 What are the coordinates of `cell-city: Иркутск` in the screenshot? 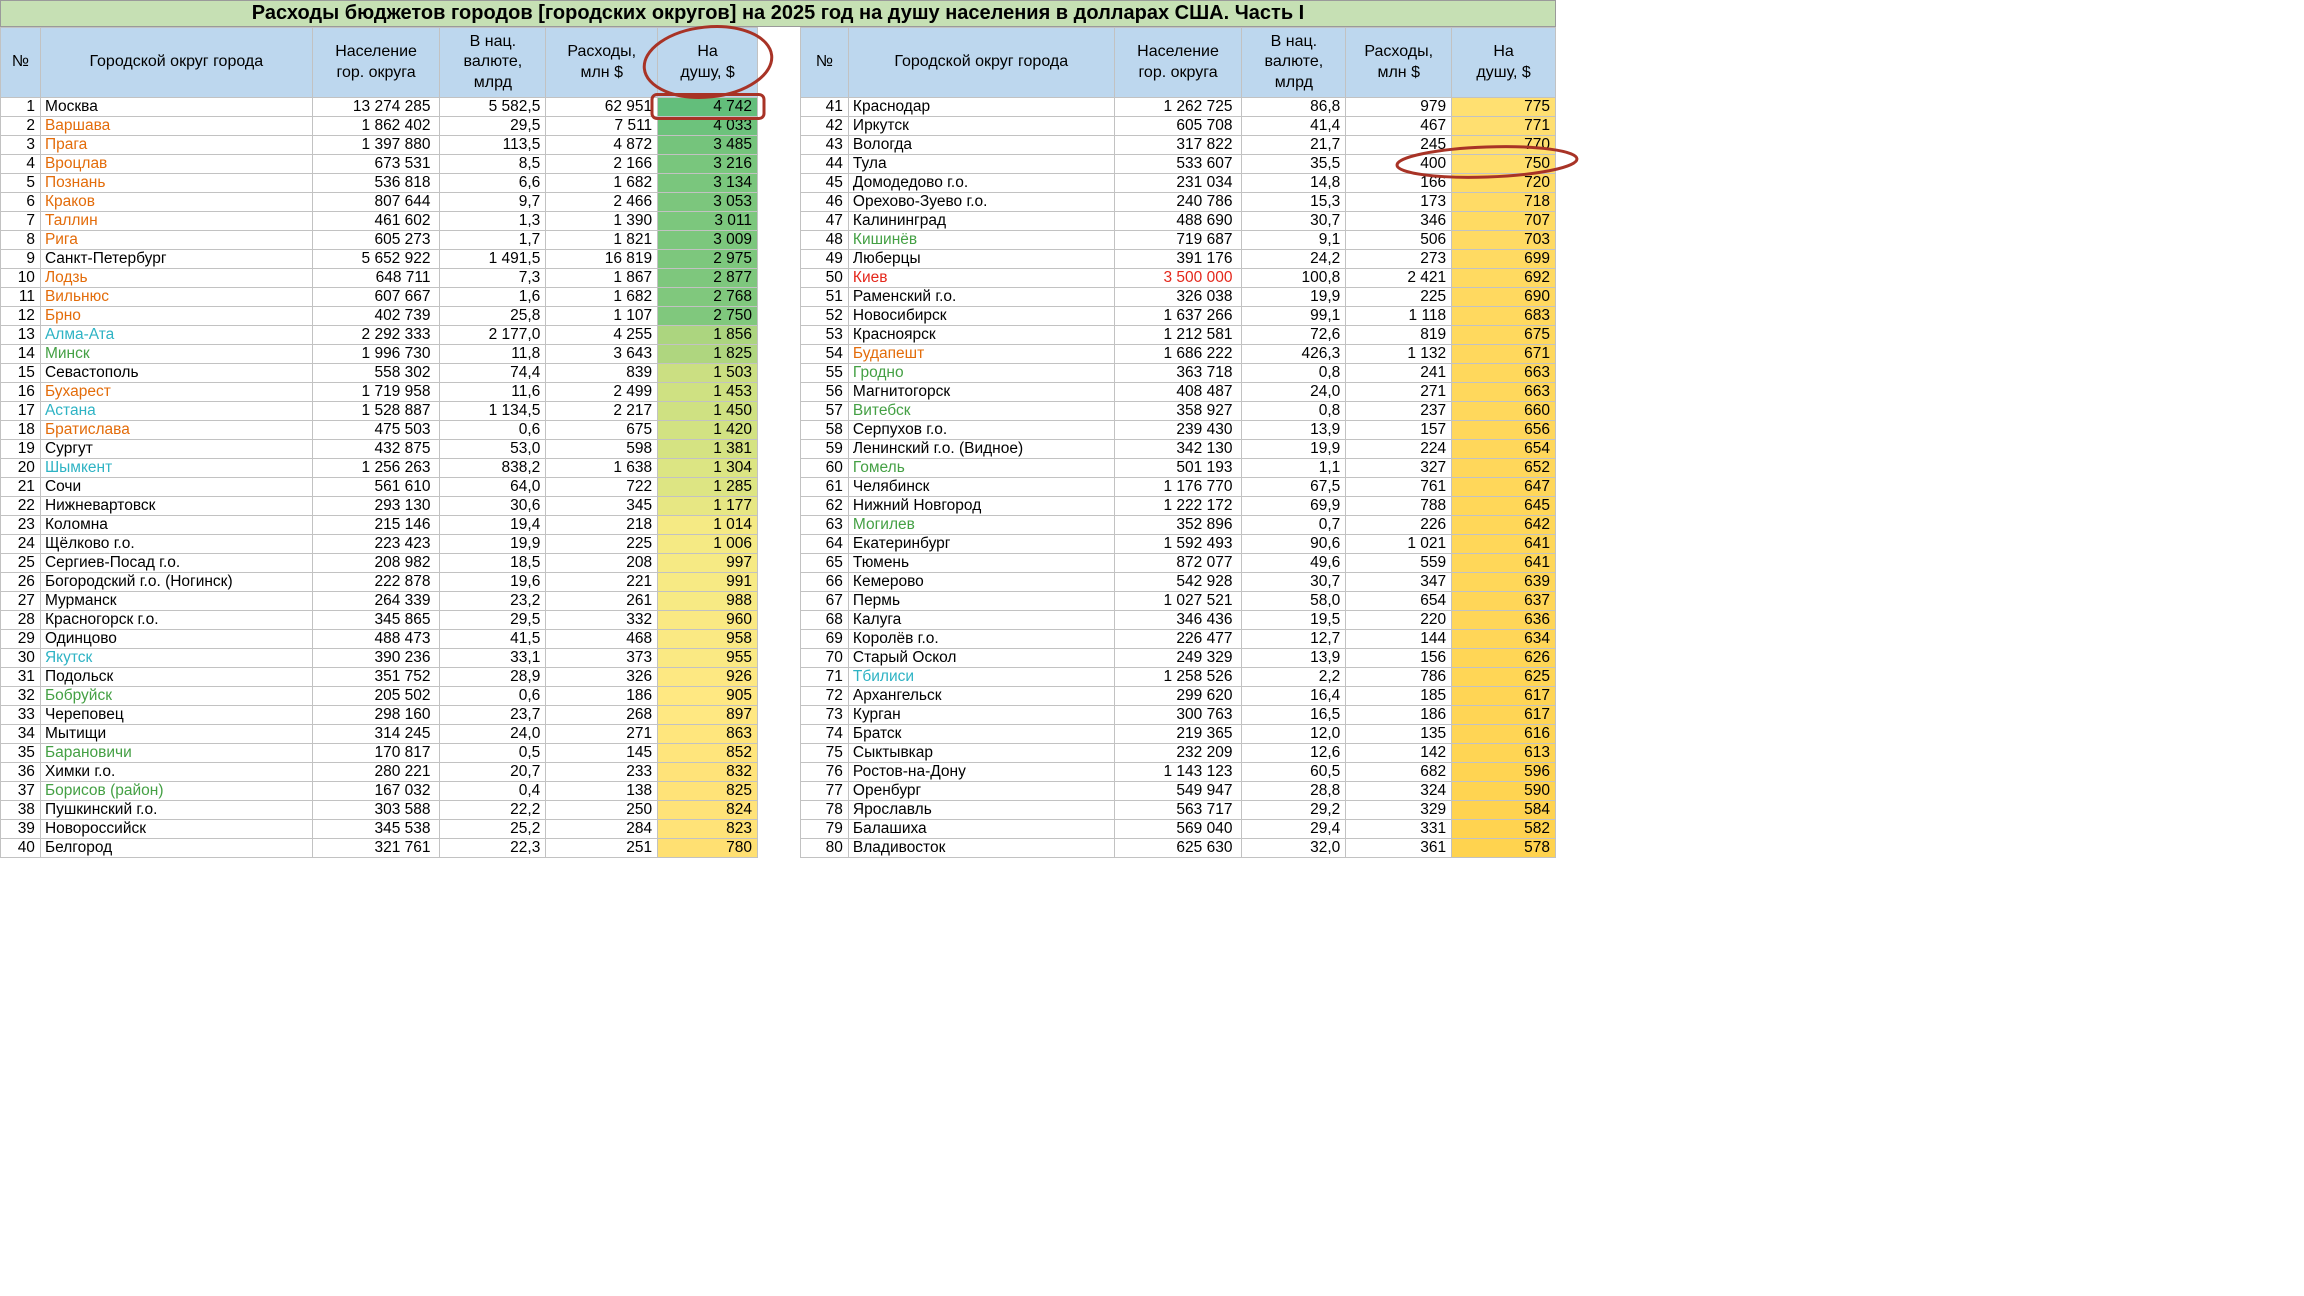 It's located at (981, 126).